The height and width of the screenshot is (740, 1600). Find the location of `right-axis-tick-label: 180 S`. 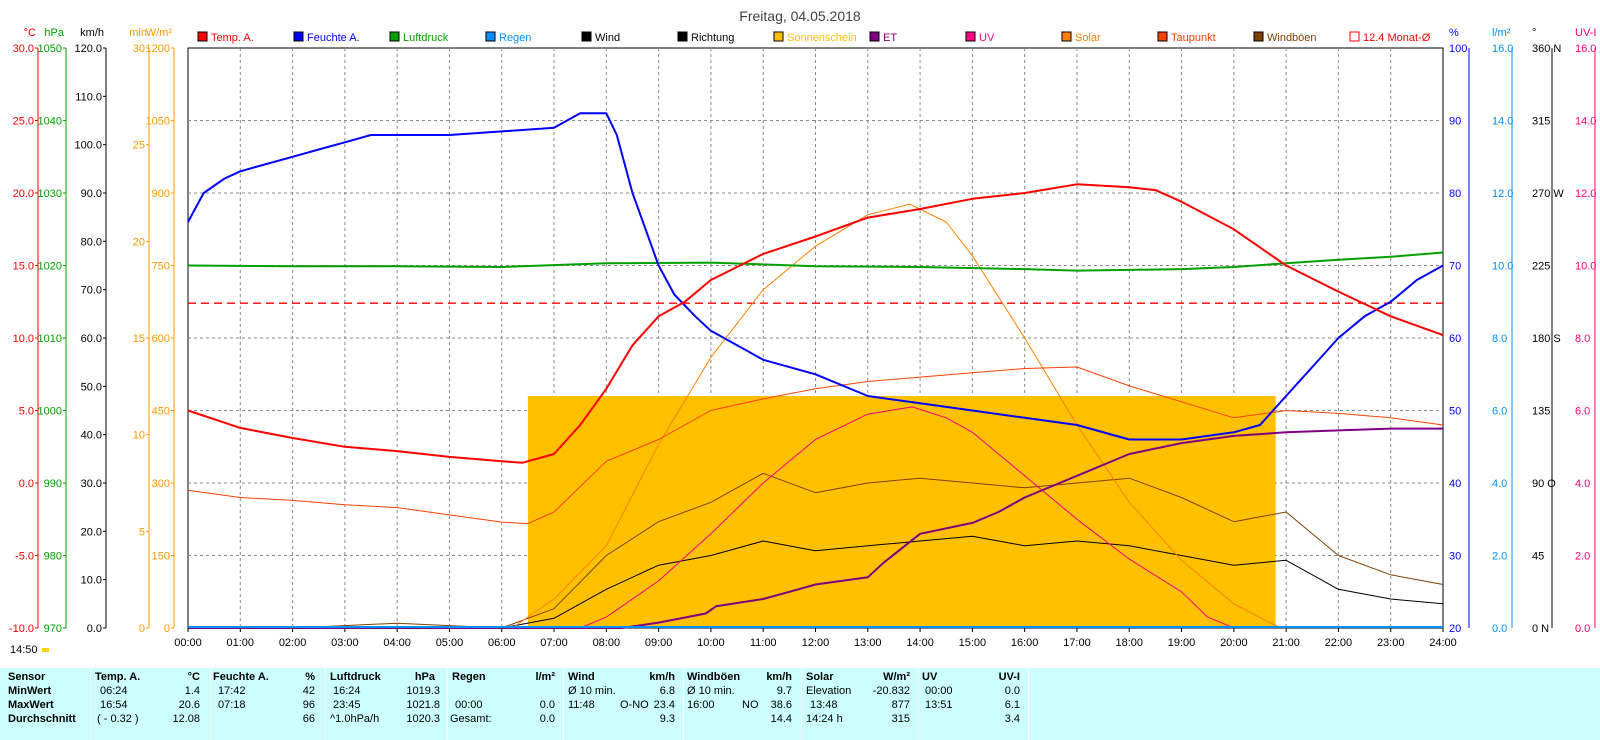

right-axis-tick-label: 180 S is located at coordinates (1546, 339).